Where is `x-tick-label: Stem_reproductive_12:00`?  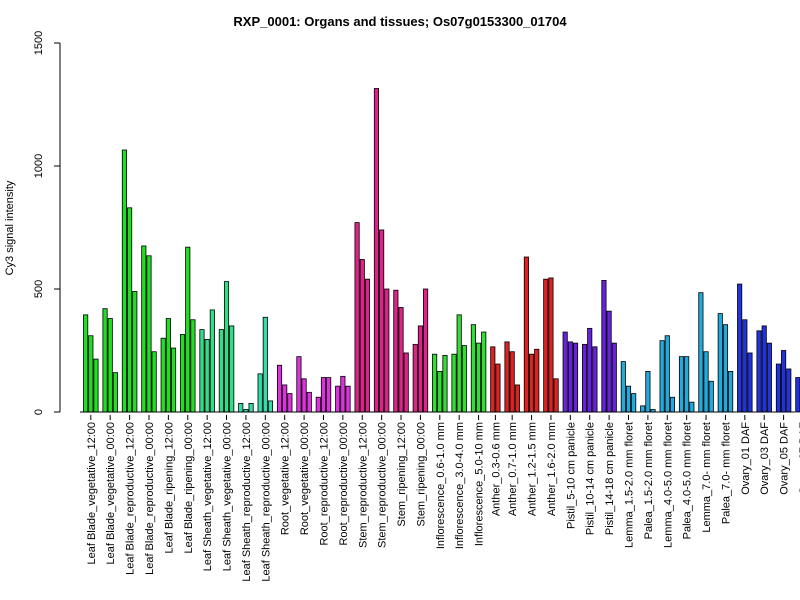
x-tick-label: Stem_reproductive_12:00 is located at coordinates (363, 485).